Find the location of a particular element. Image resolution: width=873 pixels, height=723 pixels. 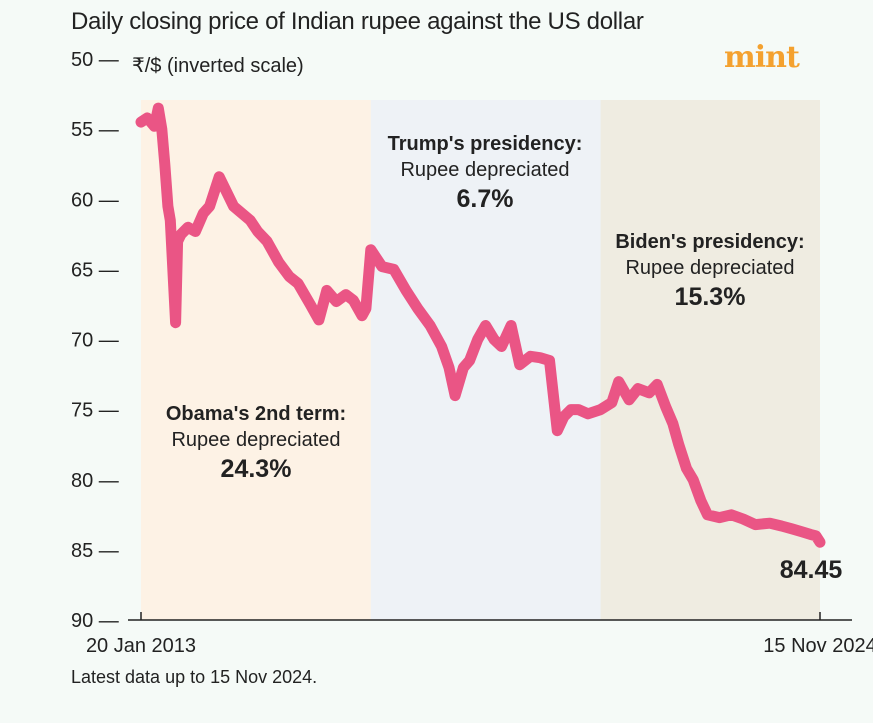

annotation-1: Trump's presidency: Rupee depreciated 6.7% is located at coordinates (485, 173).